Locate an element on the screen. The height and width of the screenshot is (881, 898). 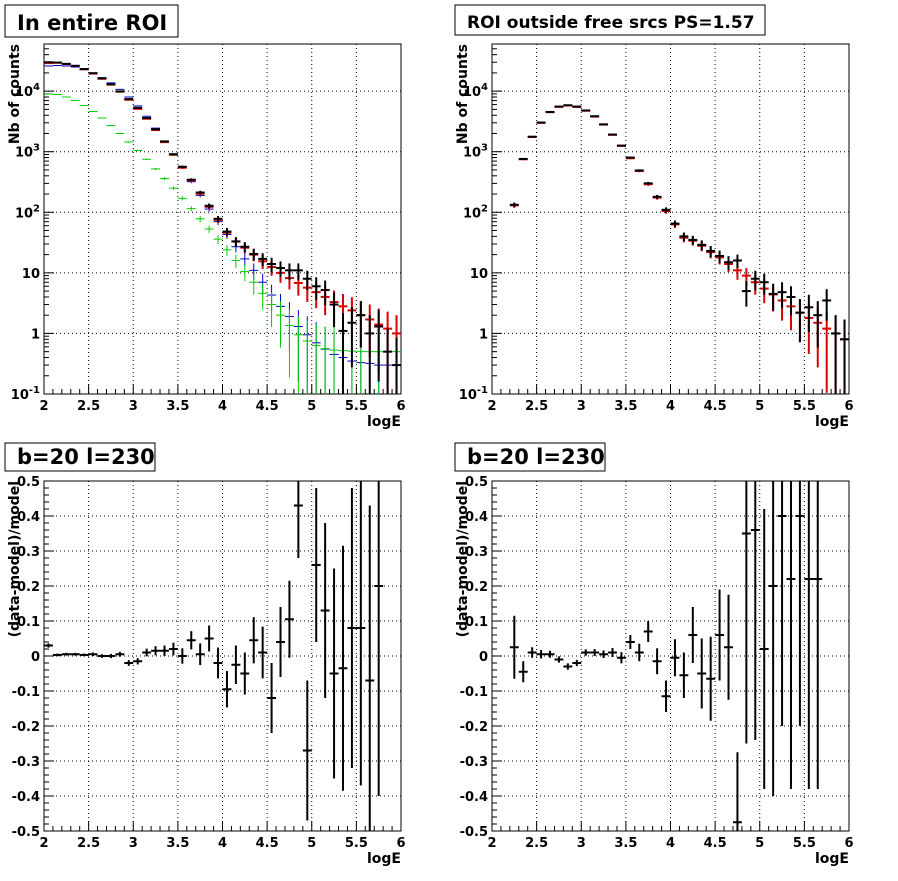
x-tick-label: 5 is located at coordinates (311, 406).